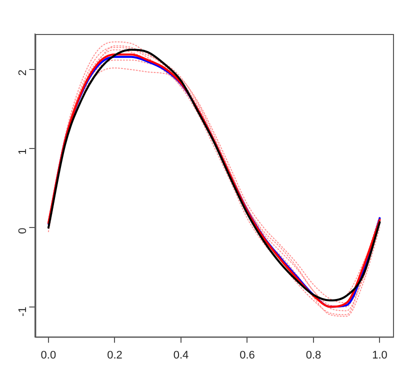 This screenshot has height=372, width=415. I want to click on x-tick-label: 0.0, so click(48, 355).